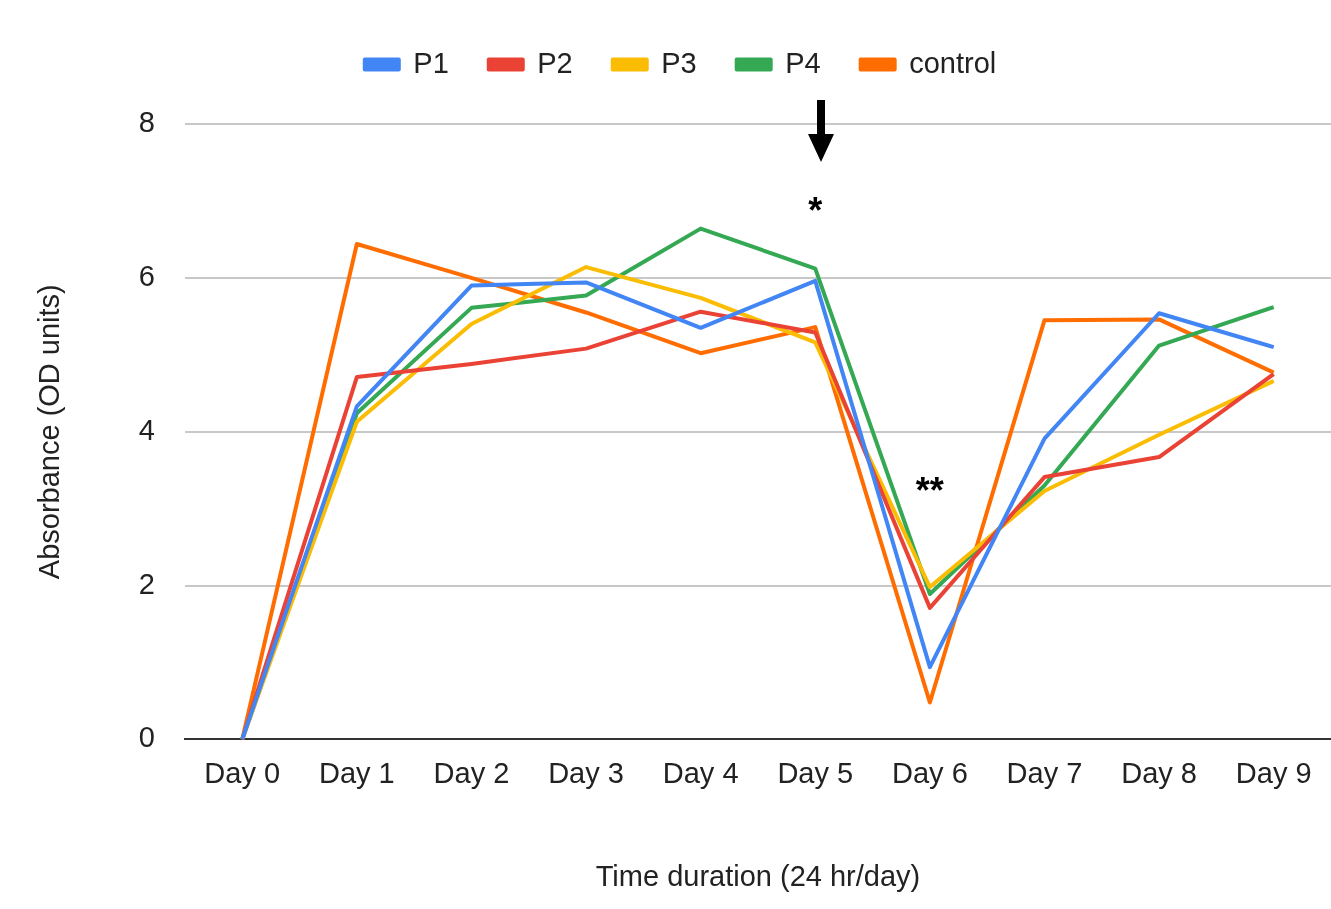 The height and width of the screenshot is (909, 1331). What do you see at coordinates (146, 583) in the screenshot?
I see `y-tick-label: 2` at bounding box center [146, 583].